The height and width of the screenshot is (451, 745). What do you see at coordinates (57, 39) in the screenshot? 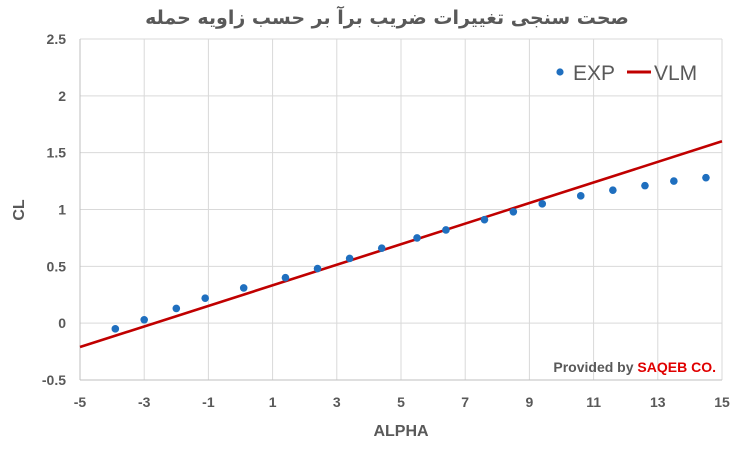
I see `y-tick-label: 2.5` at bounding box center [57, 39].